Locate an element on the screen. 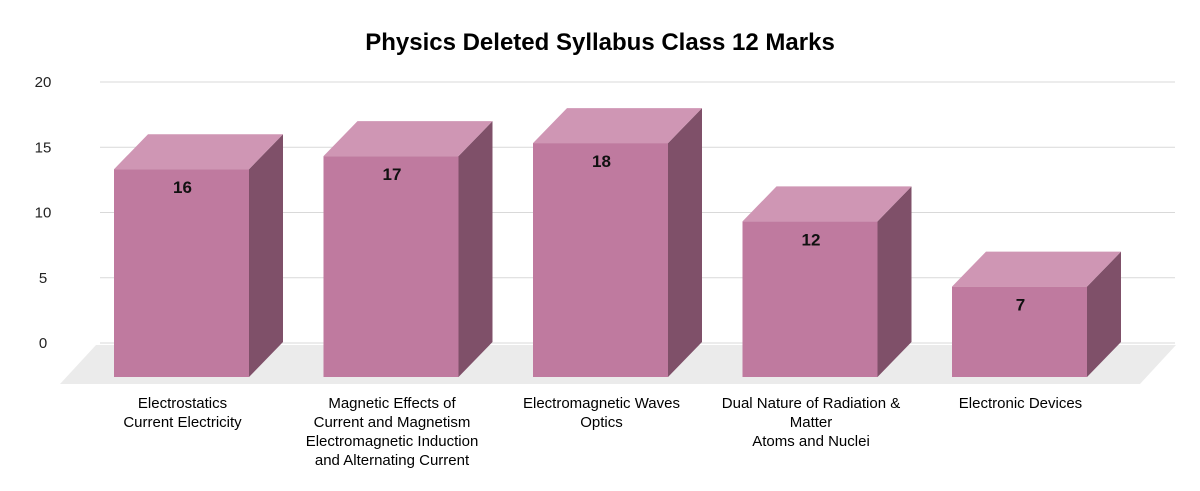  data-label: 18 is located at coordinates (601, 161).